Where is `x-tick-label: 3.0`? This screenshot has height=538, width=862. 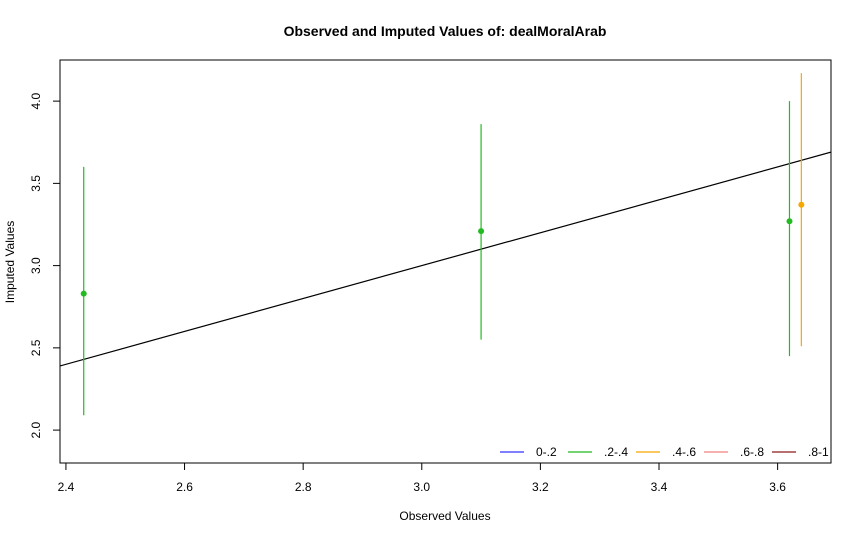
x-tick-label: 3.0 is located at coordinates (421, 487).